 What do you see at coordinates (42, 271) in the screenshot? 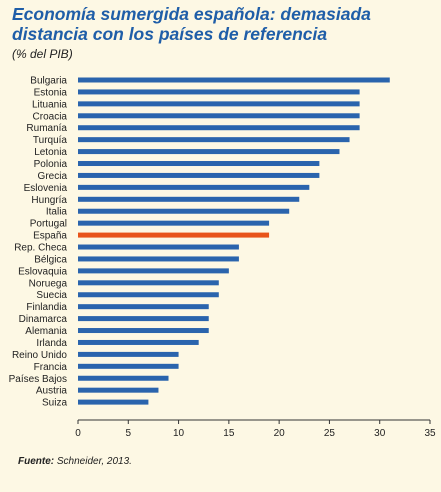
I see `category-label: Eslovaquia` at bounding box center [42, 271].